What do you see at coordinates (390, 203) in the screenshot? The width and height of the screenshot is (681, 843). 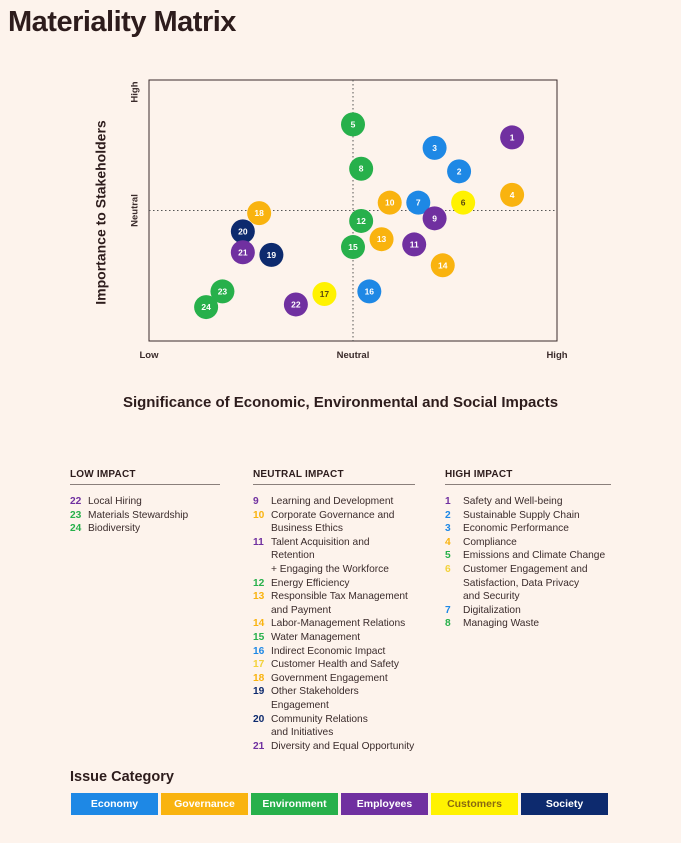 I see `point-label-10: 10` at bounding box center [390, 203].